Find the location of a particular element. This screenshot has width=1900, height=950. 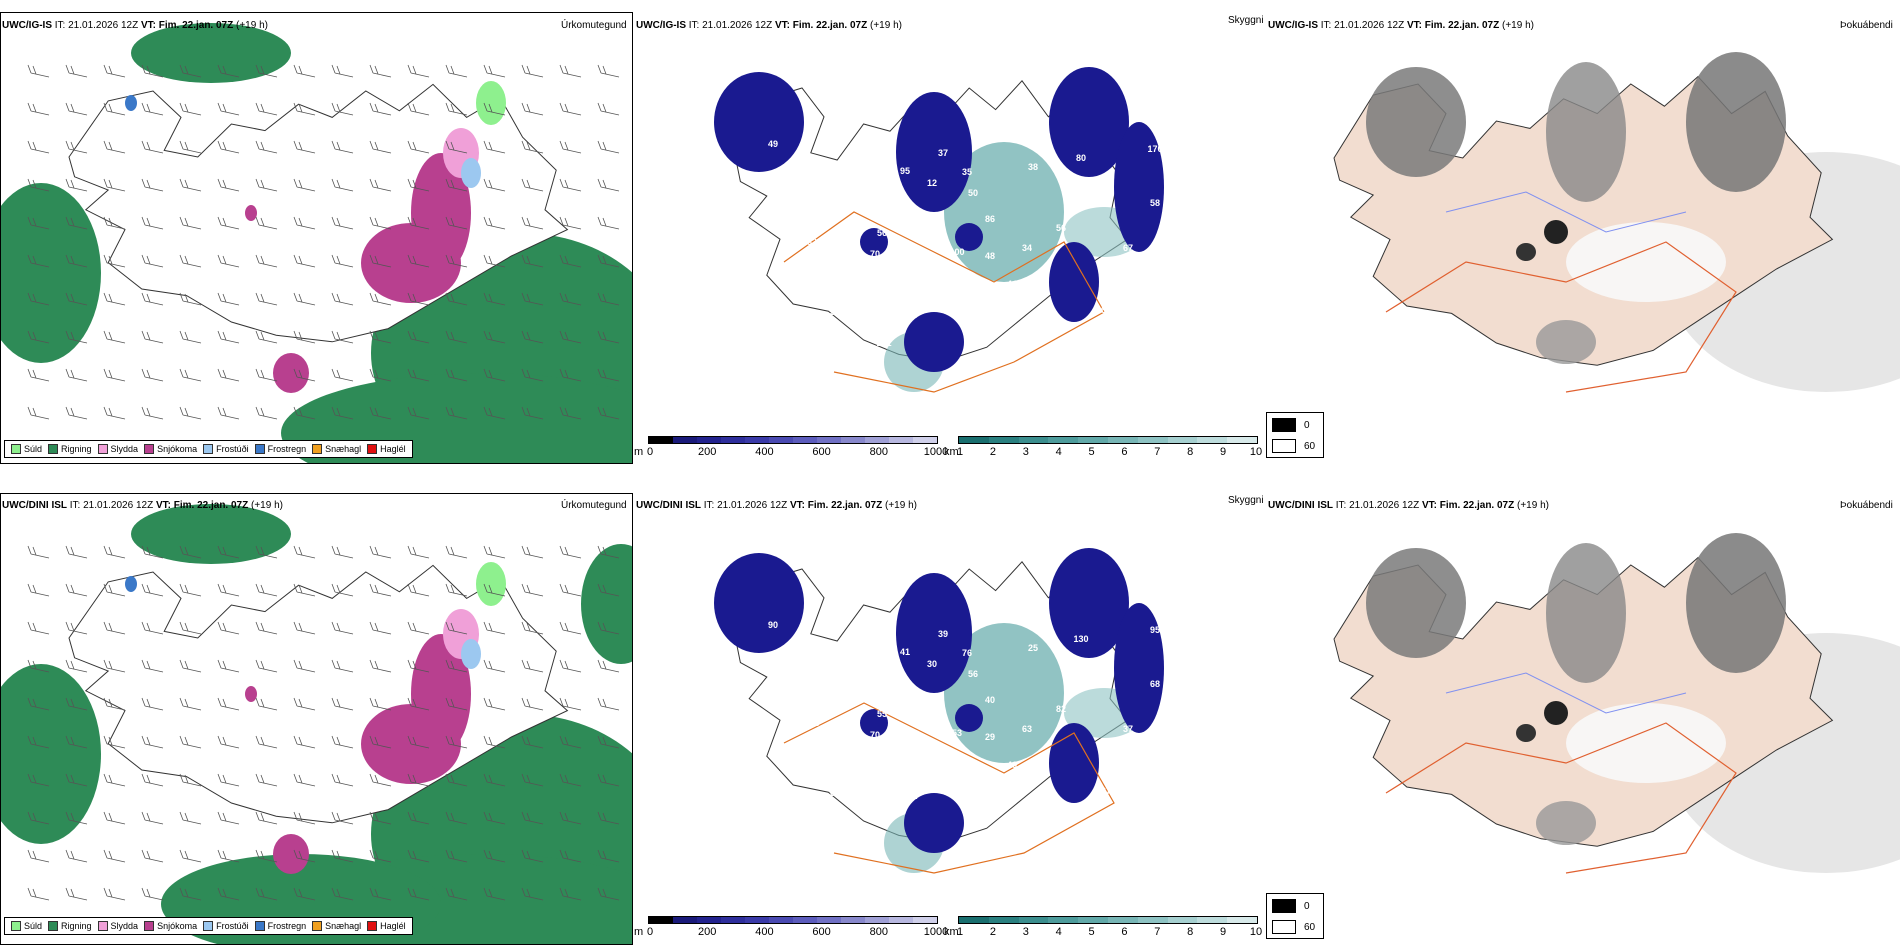

colorbar-tick: 10 is located at coordinates (1256, 452).